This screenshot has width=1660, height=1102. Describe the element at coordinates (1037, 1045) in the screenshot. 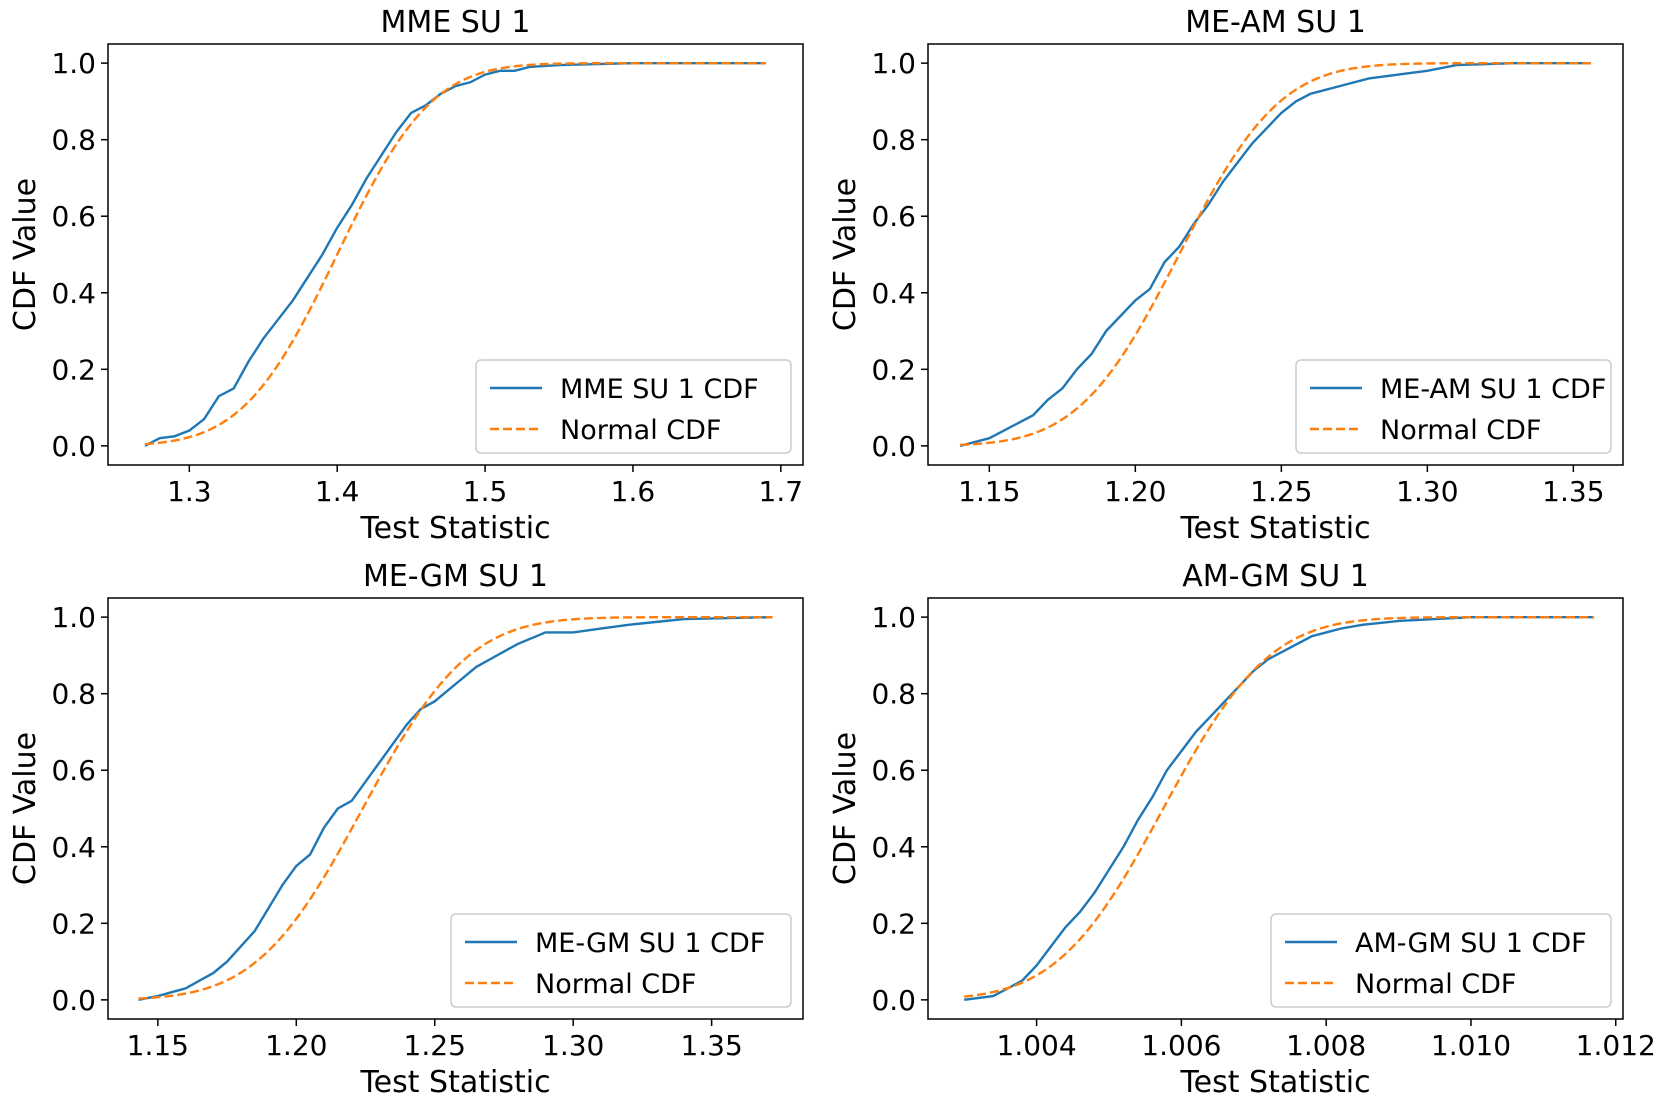

I see `x-tick-label: 1.004` at that location.